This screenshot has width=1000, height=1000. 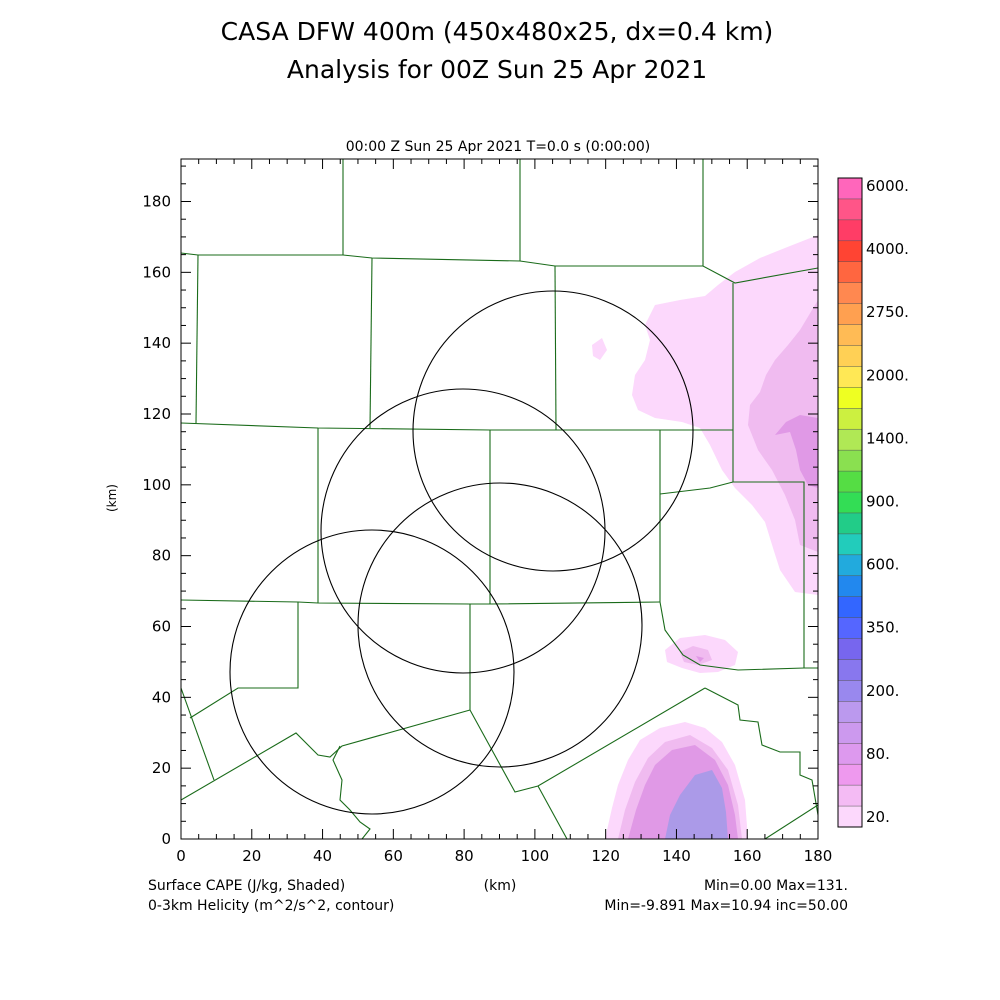 What do you see at coordinates (878, 817) in the screenshot?
I see `colorbar-label: 20.` at bounding box center [878, 817].